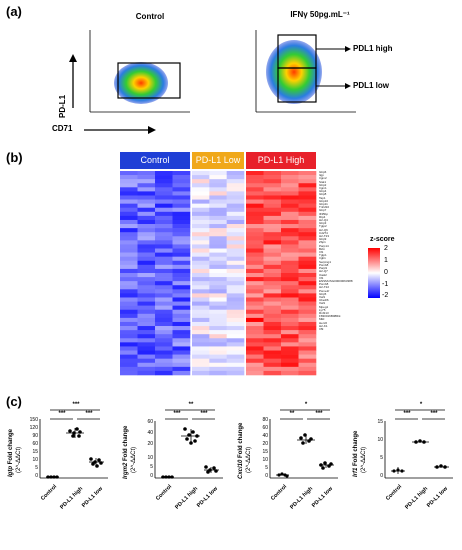 The height and width of the screenshot is (550, 462). Describe the element at coordinates (266, 468) in the screenshot. I see `cxcl10-ytick: 5` at that location.